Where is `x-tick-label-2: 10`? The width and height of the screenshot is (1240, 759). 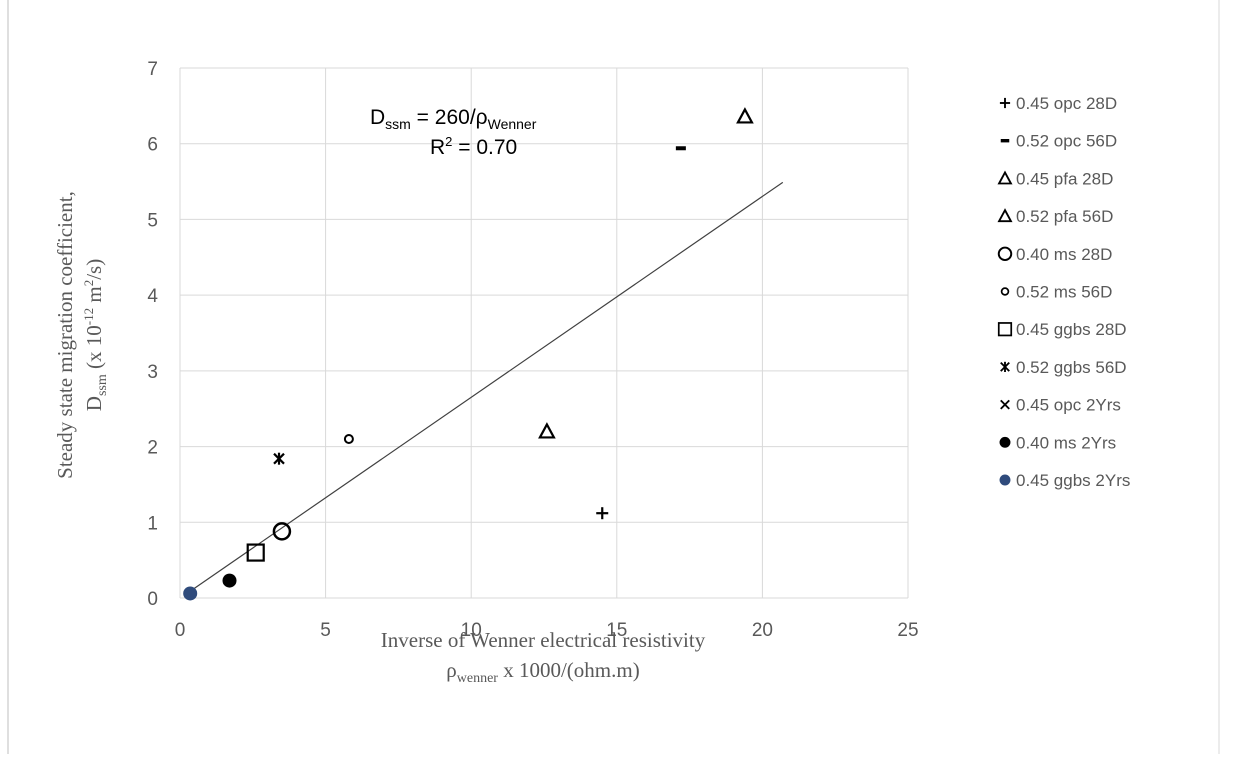 x-tick-label-2: 10 is located at coordinates (471, 630).